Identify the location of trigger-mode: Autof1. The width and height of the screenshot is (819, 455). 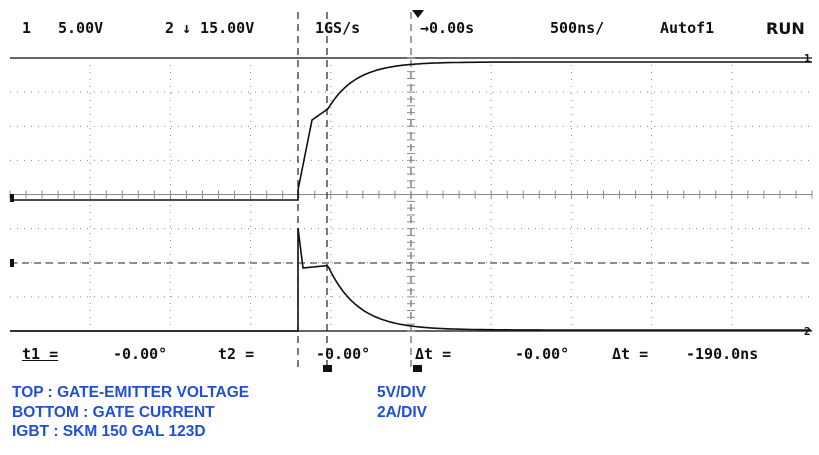
(687, 28).